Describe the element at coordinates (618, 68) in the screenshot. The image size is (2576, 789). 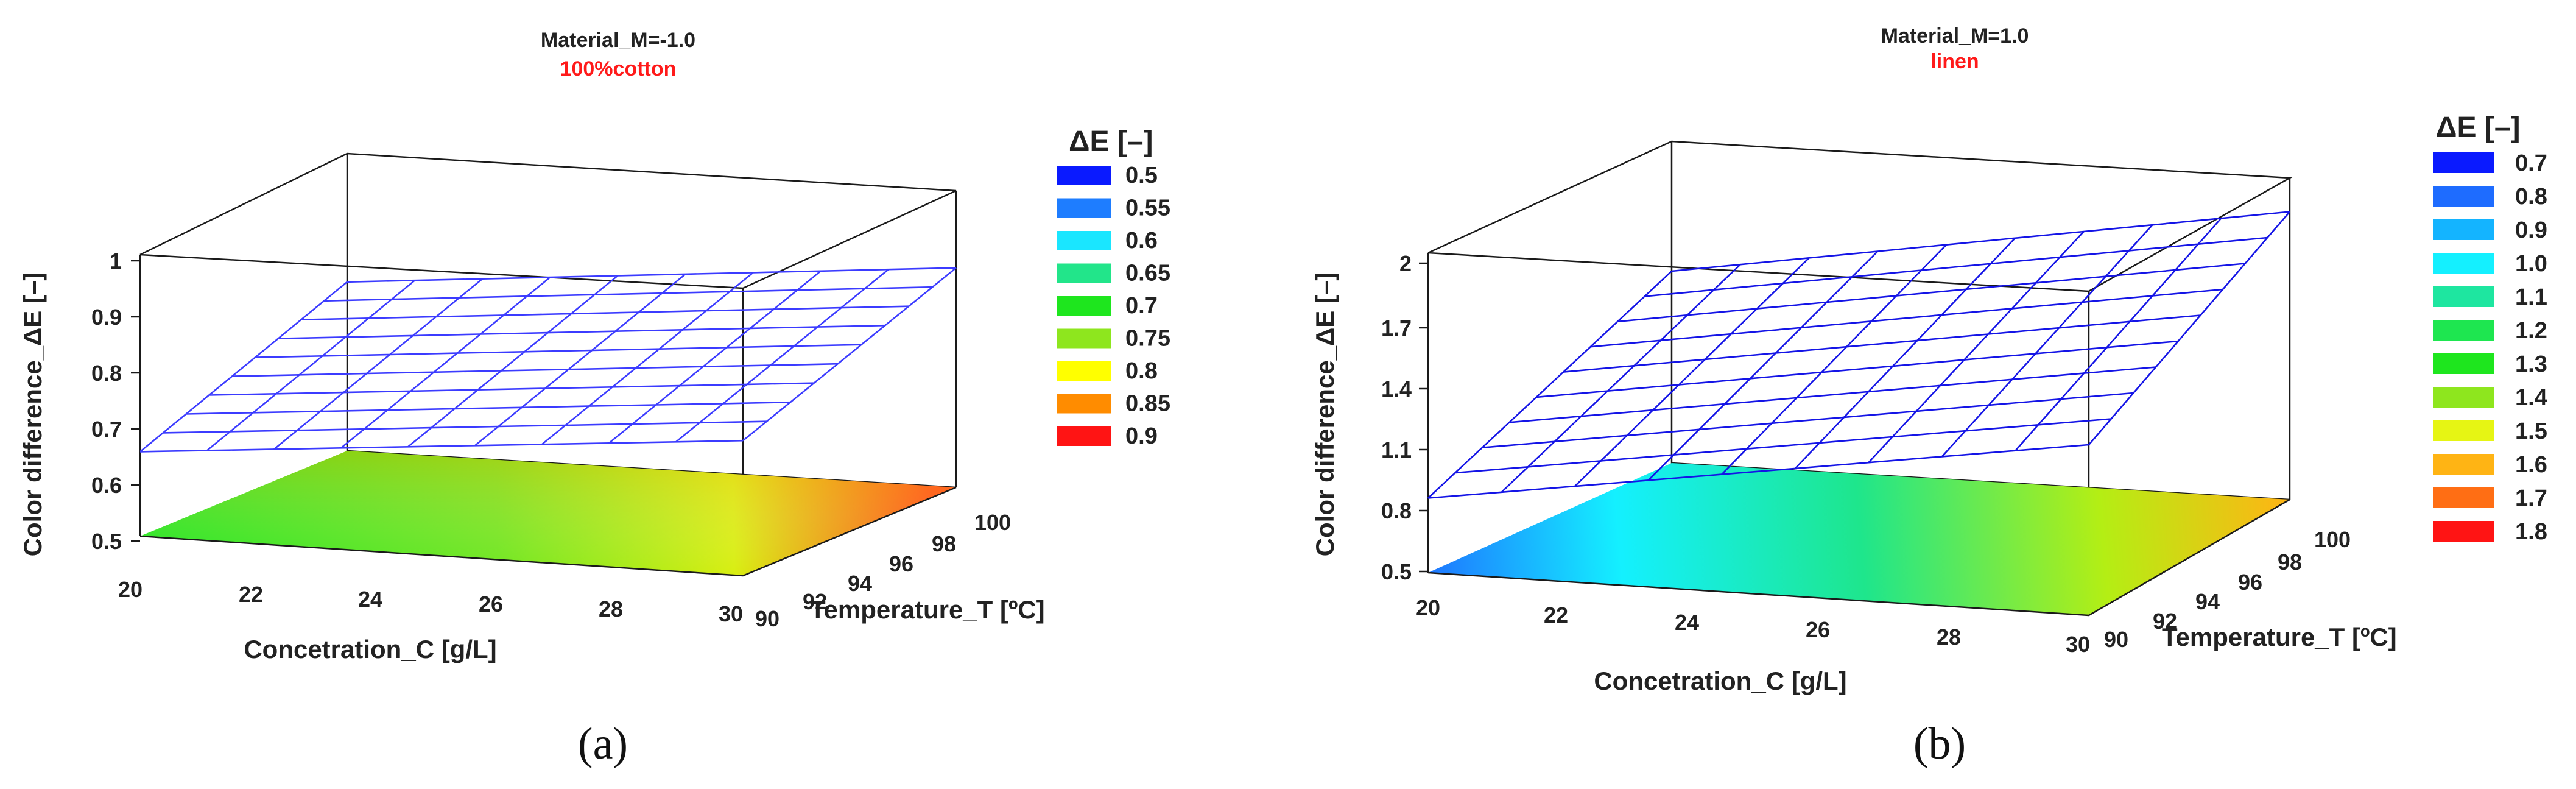
I see `panel-a-subtitle: 100%cotton` at that location.